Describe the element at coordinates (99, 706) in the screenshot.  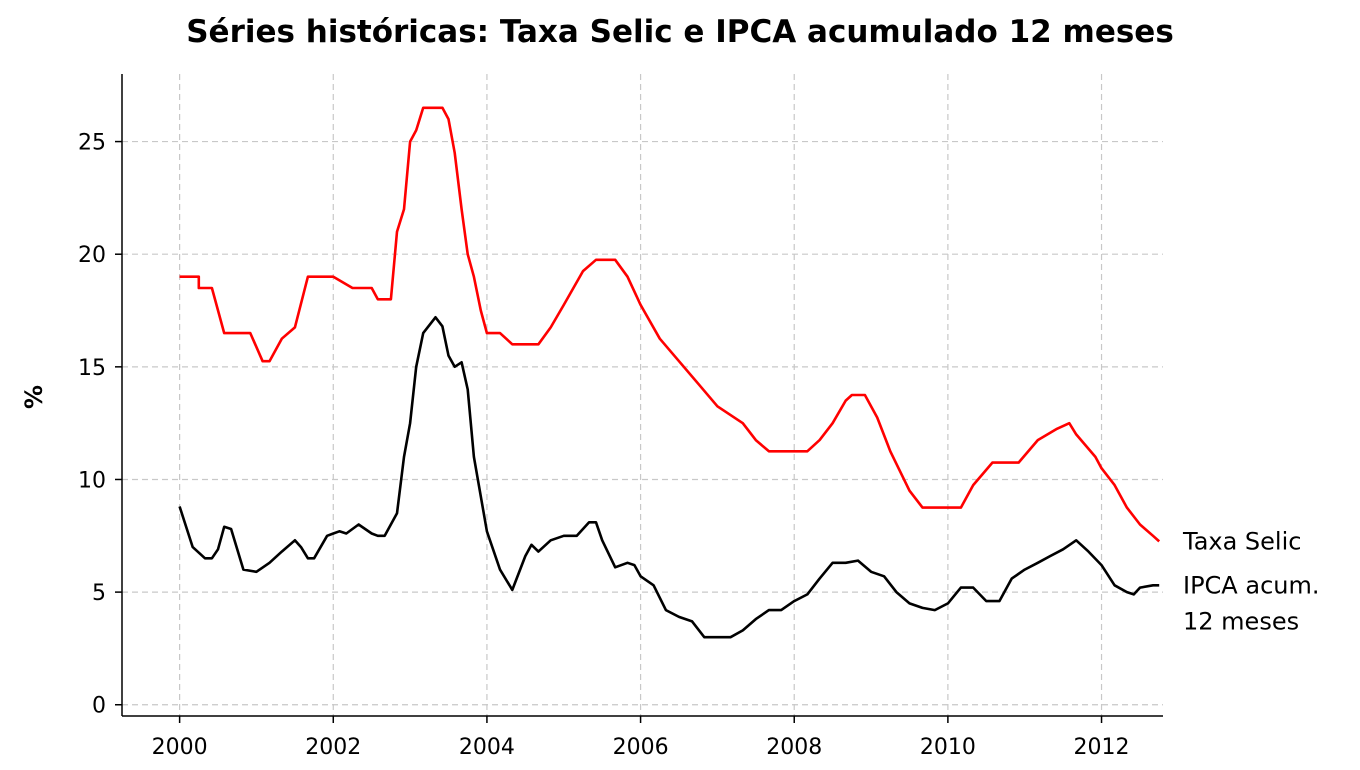
I see `y-tick-label: 0` at that location.